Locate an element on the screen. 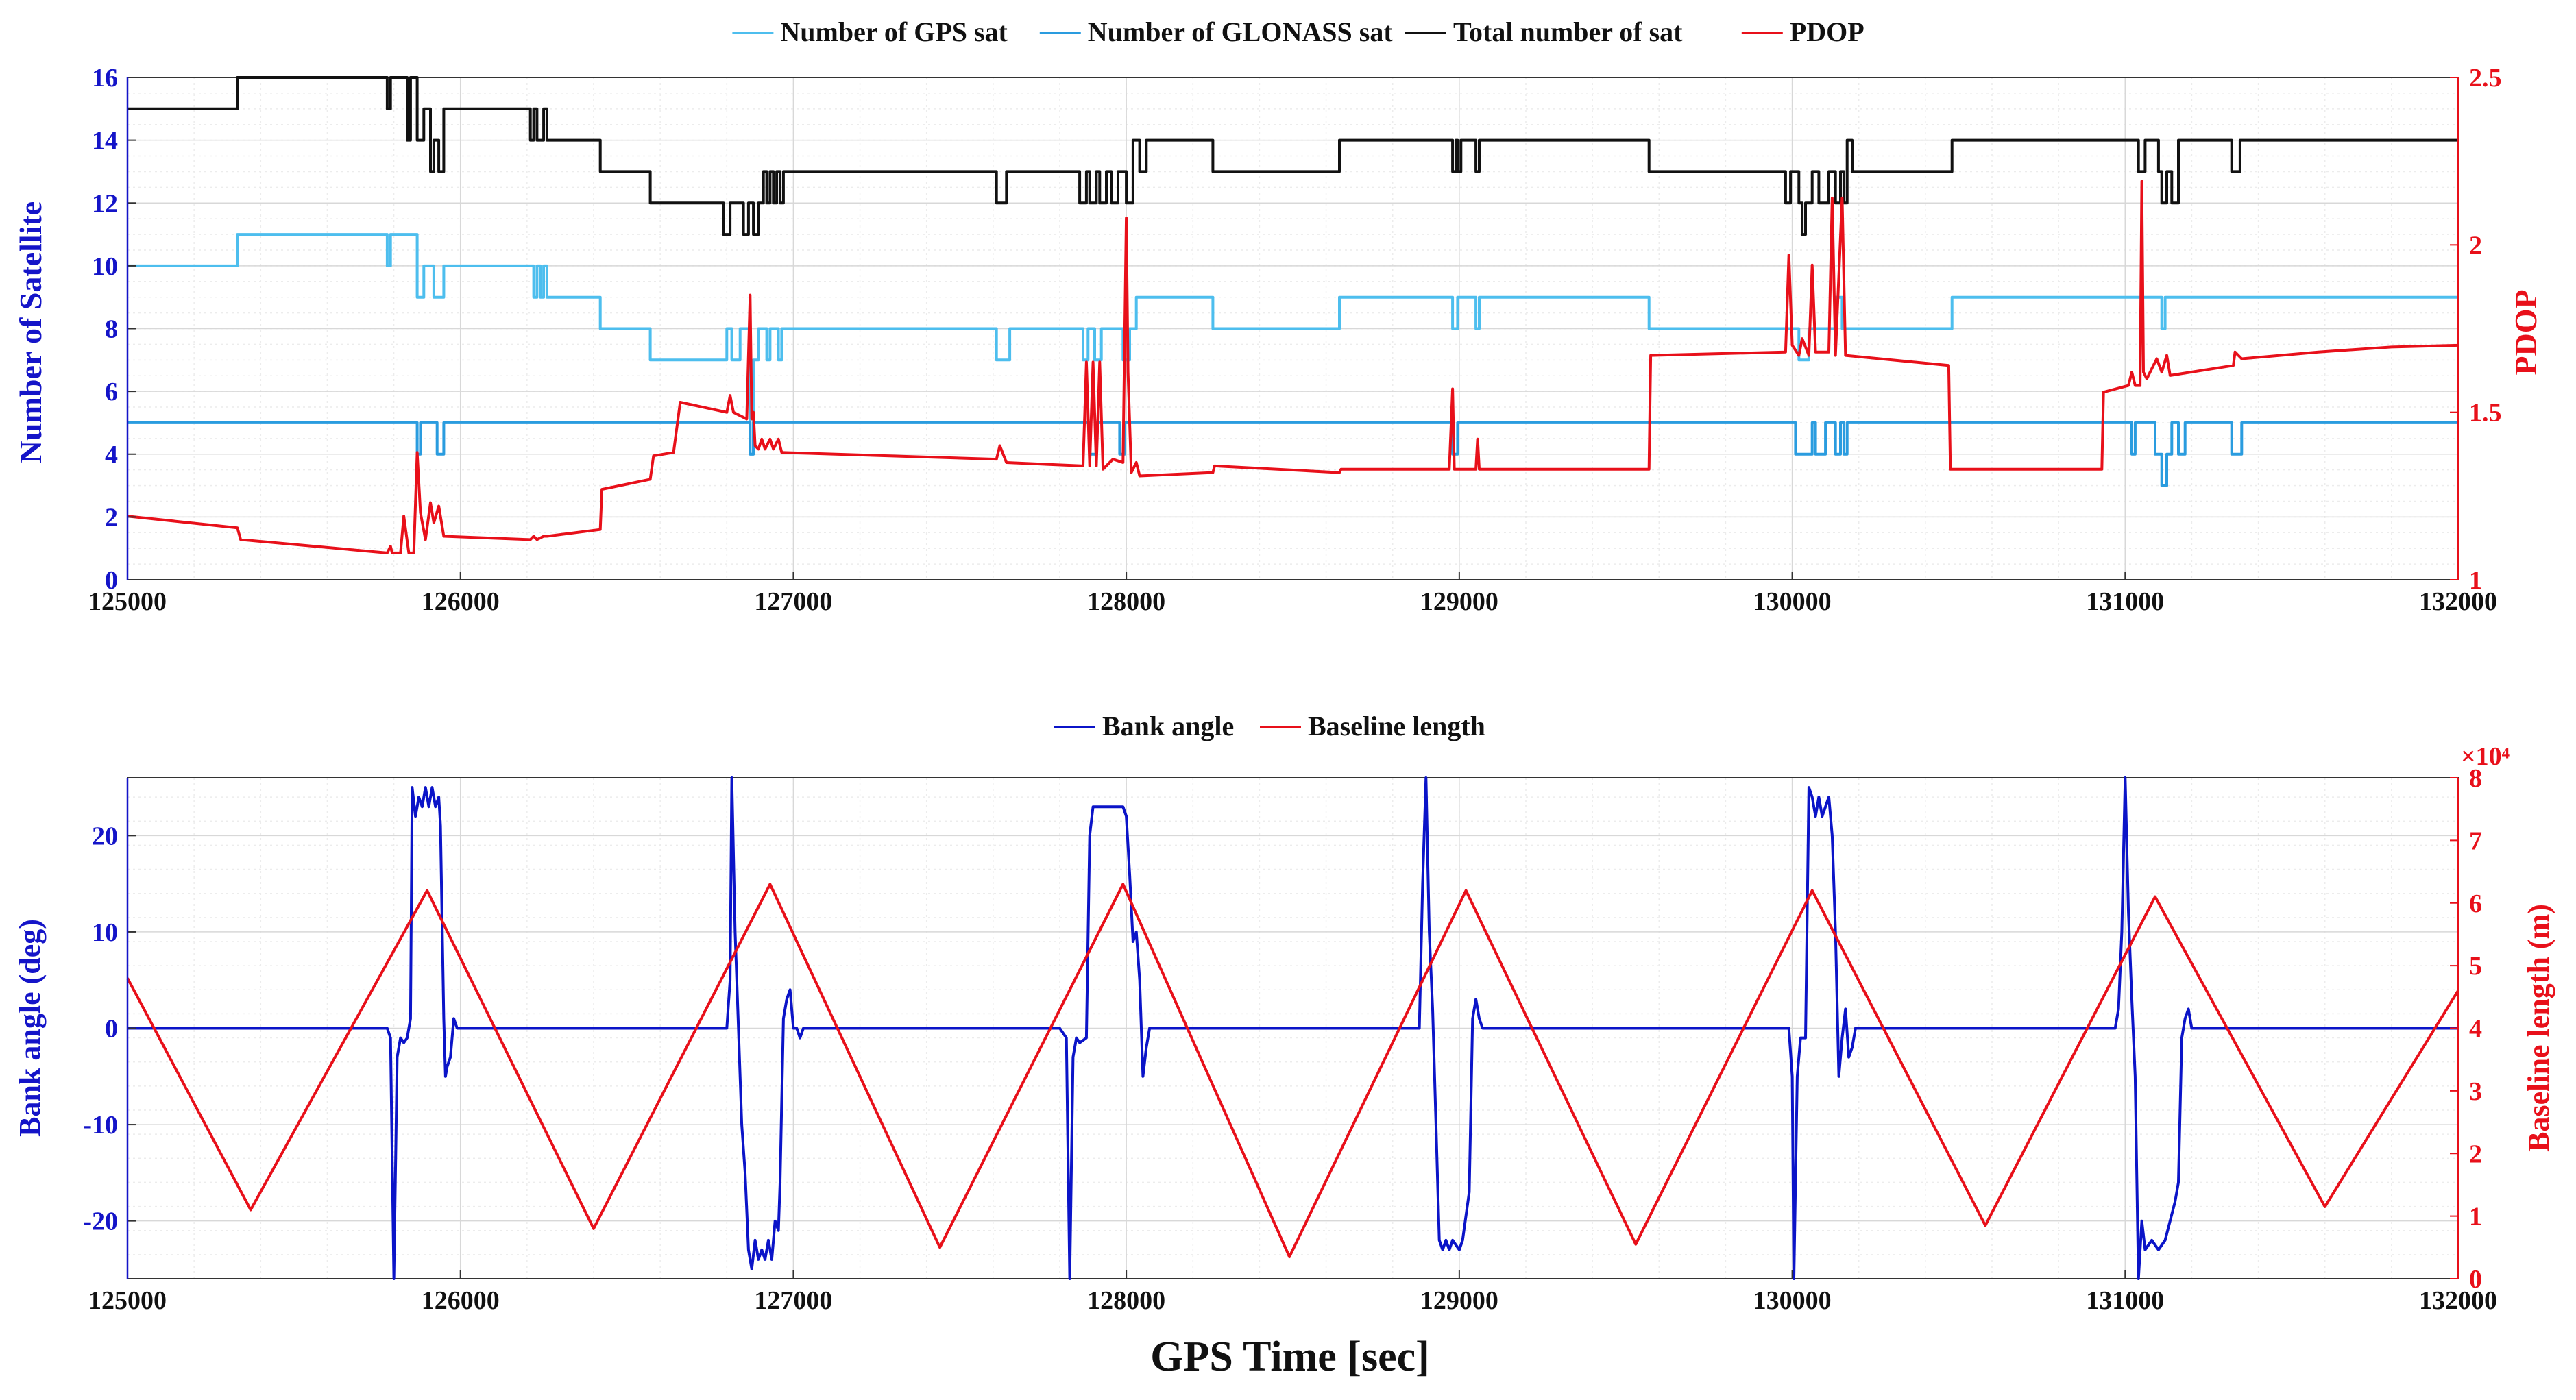 This screenshot has height=1400, width=2576. legend-item-pdop: PDOP is located at coordinates (1802, 31).